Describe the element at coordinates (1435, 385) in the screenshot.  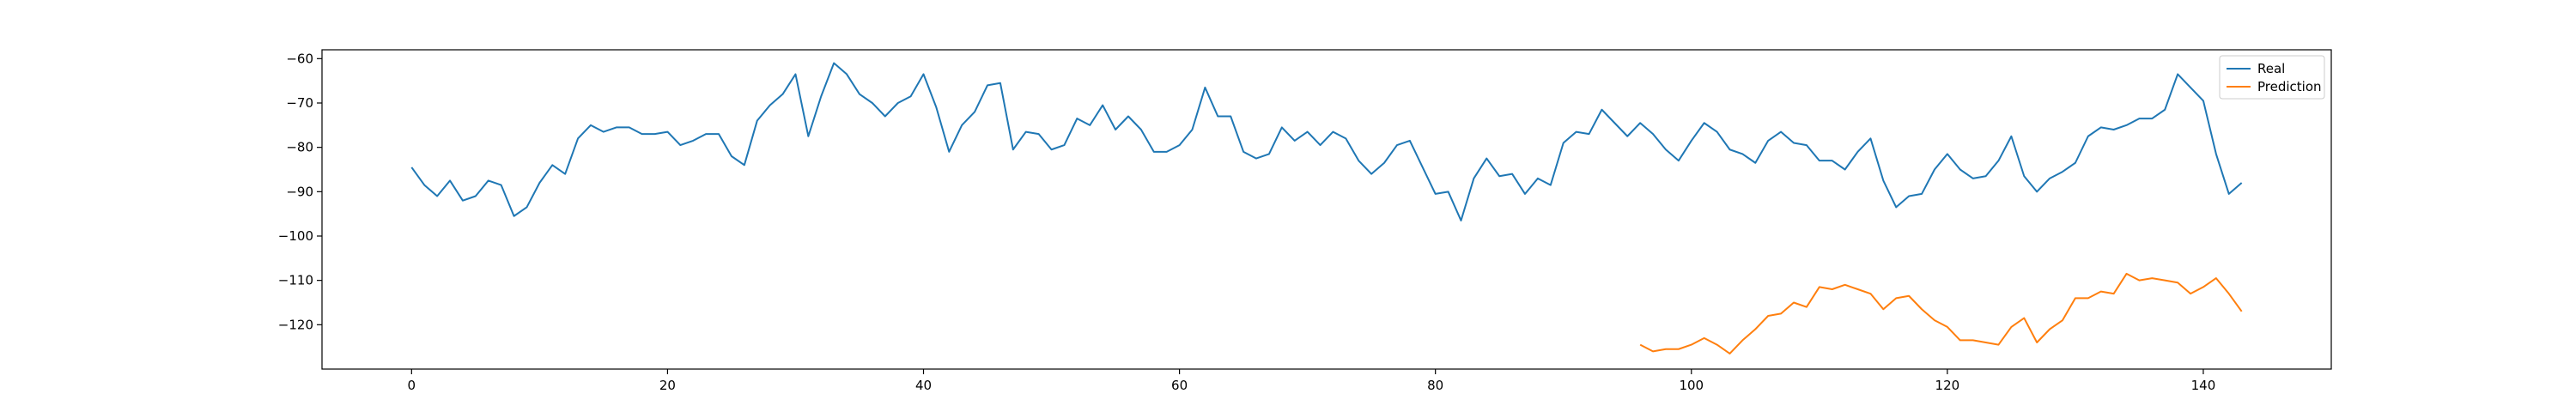
I see `x-tick-label: 80` at that location.